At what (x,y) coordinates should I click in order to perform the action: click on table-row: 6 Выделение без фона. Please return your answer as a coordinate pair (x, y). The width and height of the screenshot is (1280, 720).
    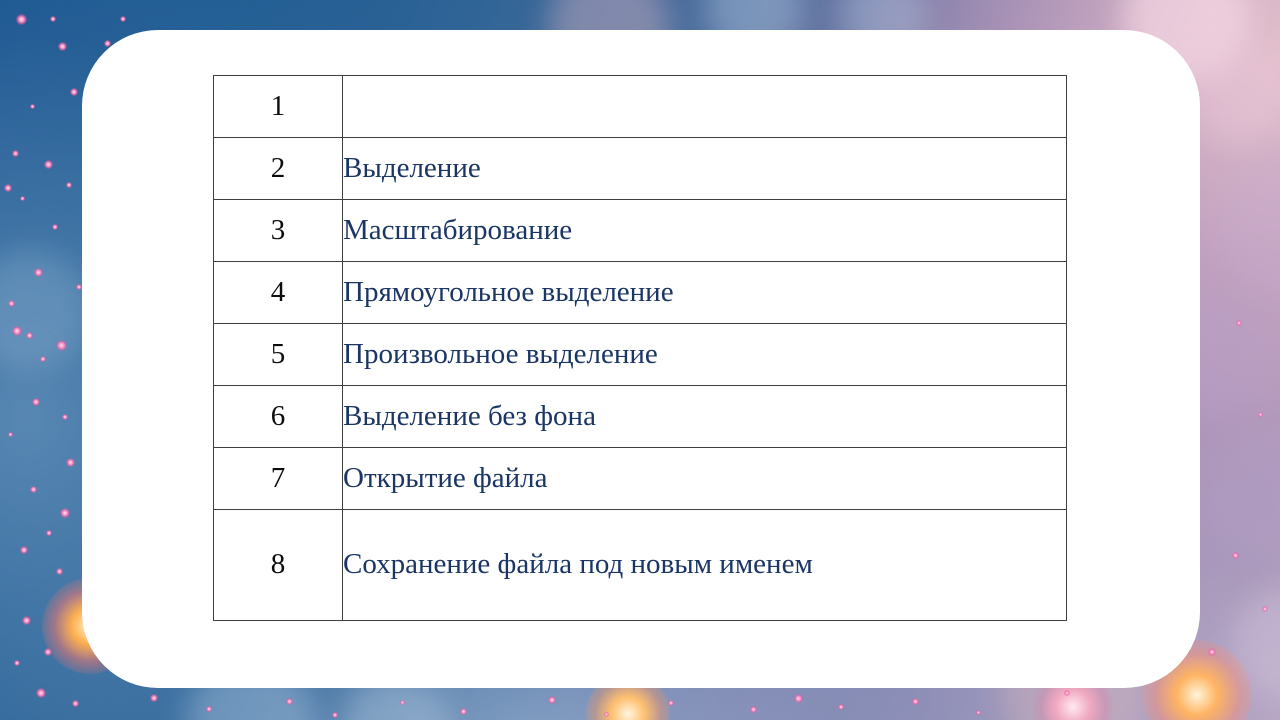
    Looking at the image, I should click on (640, 416).